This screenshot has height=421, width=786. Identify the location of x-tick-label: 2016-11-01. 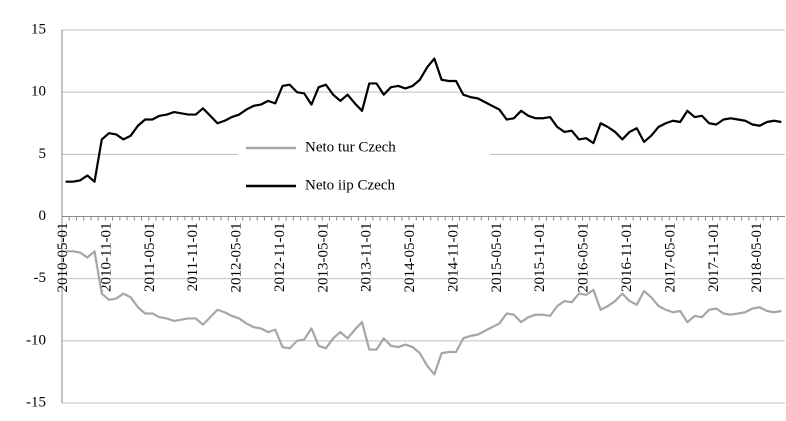
(627, 257).